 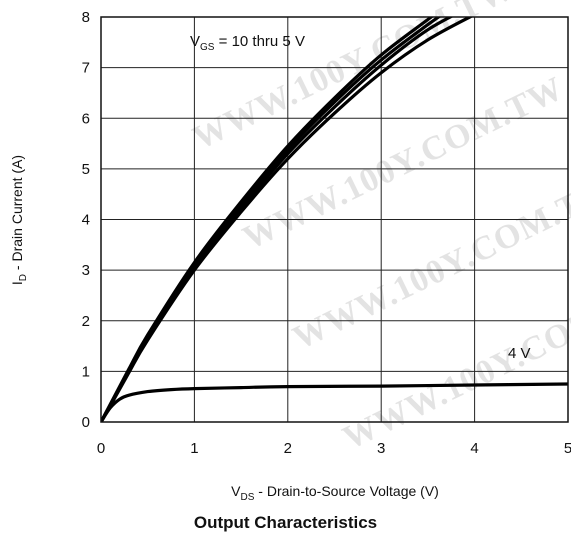 I want to click on x-tick-label-5: 5, so click(x=567, y=448).